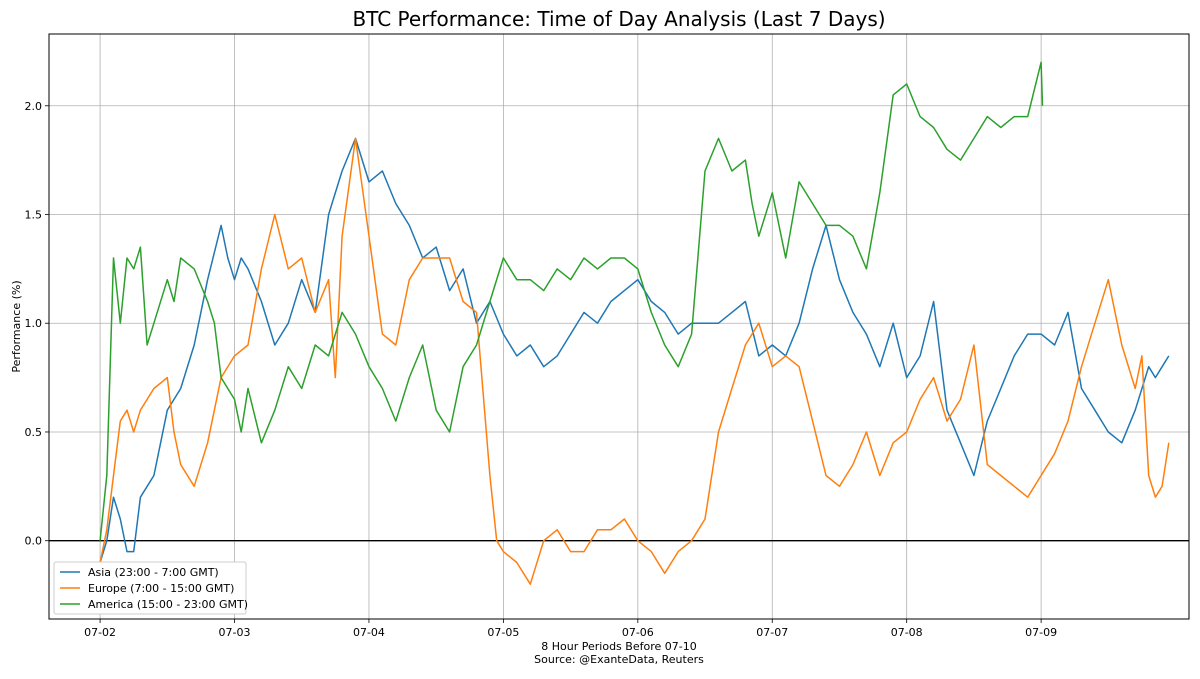 This screenshot has height=679, width=1200. I want to click on x-axis-label: 8 Hour Periods Before 07-10, so click(618, 646).